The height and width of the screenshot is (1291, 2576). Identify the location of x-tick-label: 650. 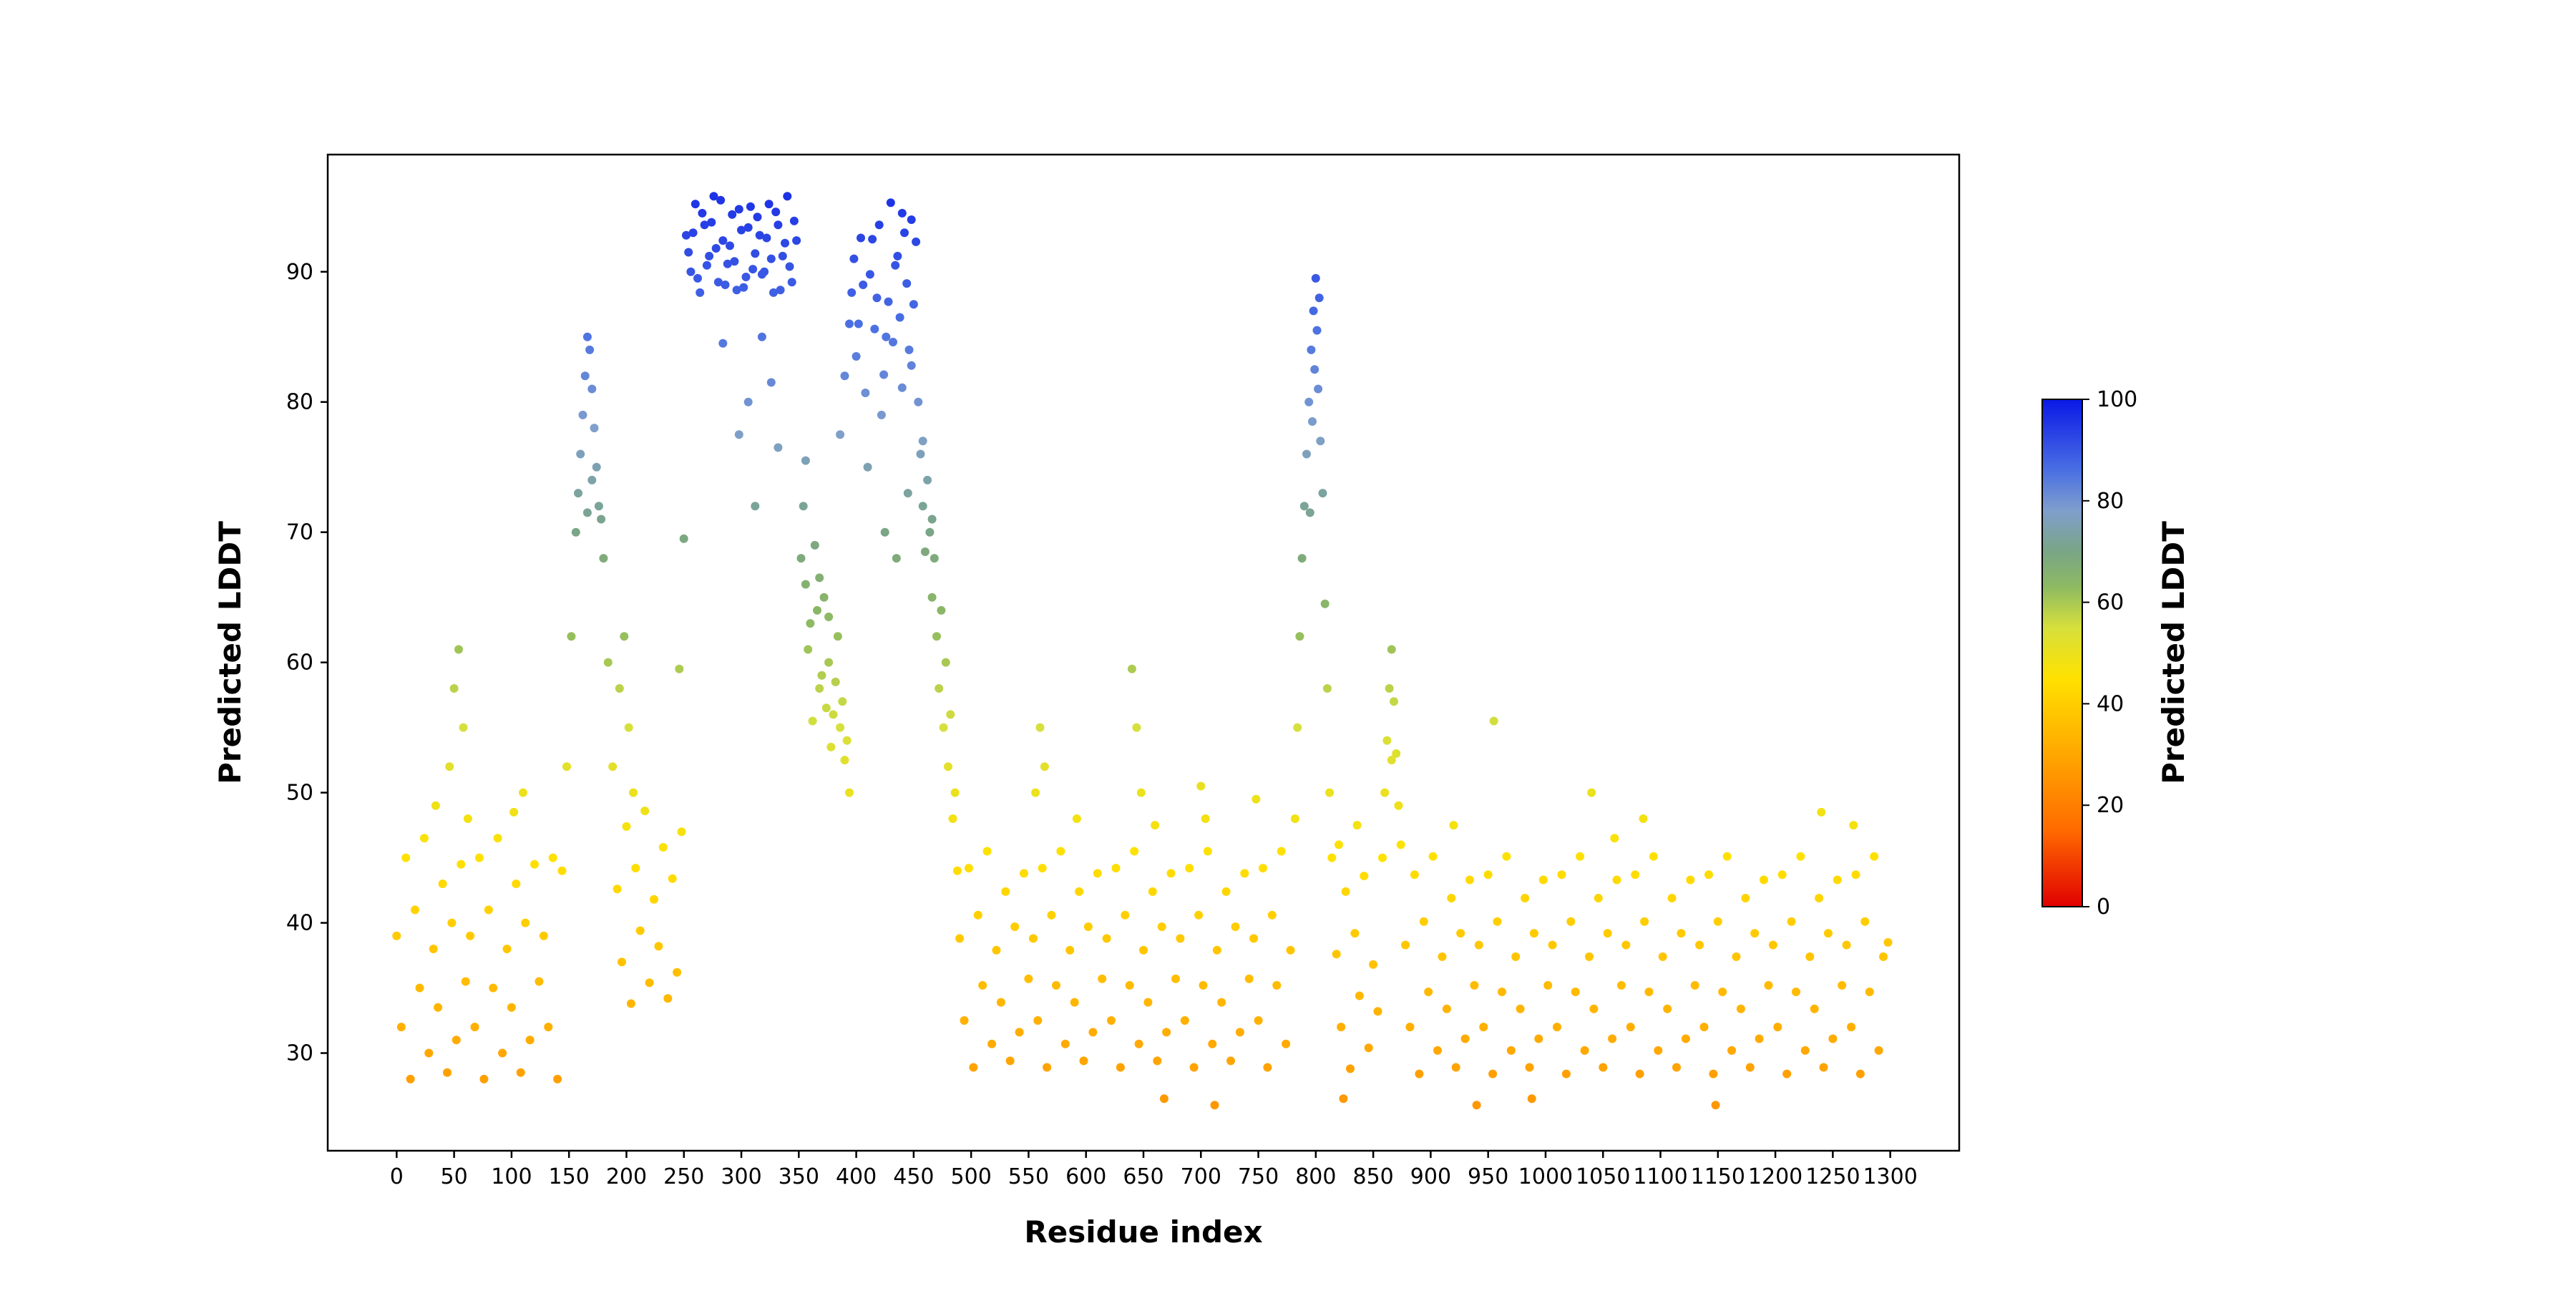
(1143, 1176).